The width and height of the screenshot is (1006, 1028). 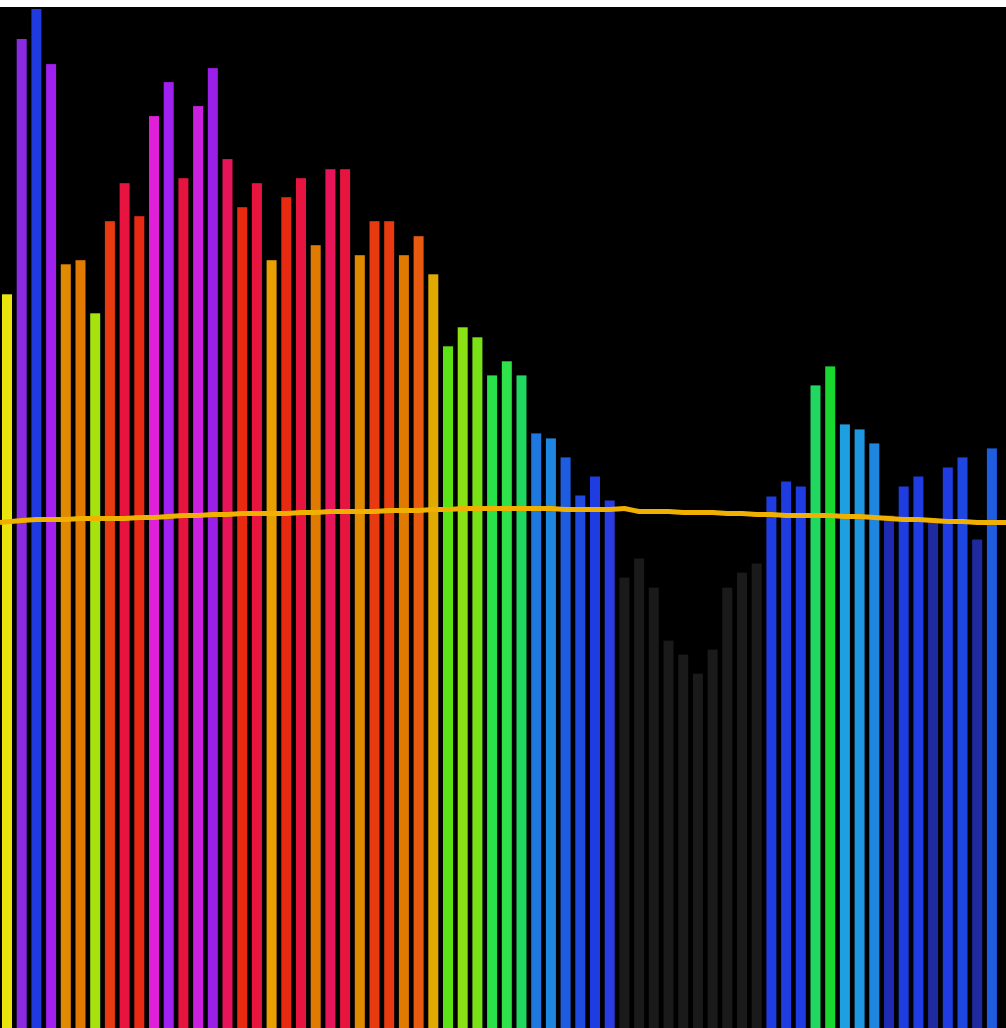 I want to click on line-series, so click(x=503, y=515).